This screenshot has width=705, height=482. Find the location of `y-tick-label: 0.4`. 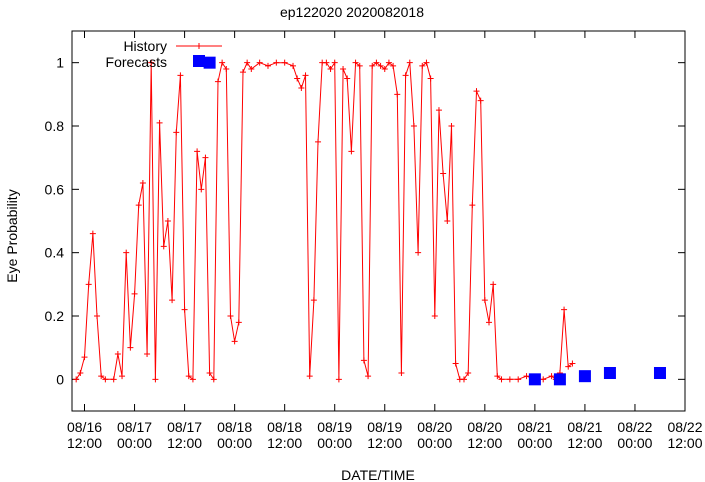

y-tick-label: 0.4 is located at coordinates (55, 253).